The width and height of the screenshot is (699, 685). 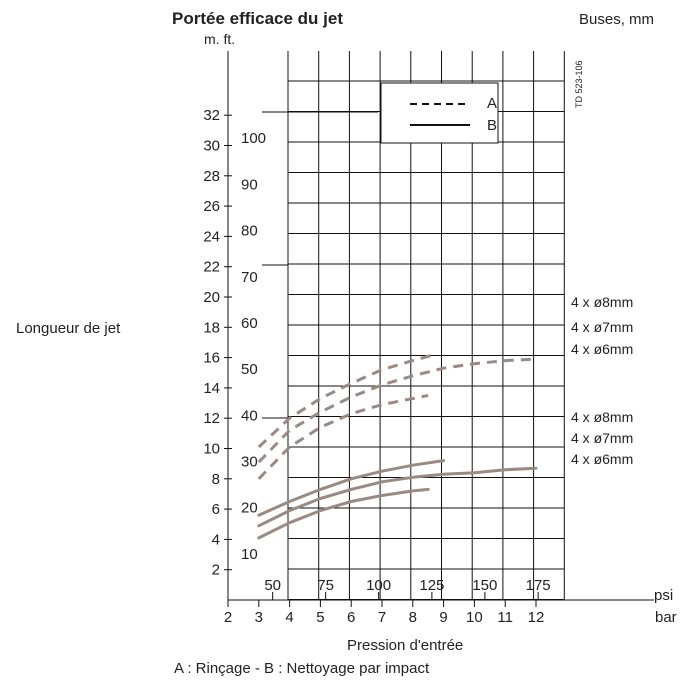 What do you see at coordinates (474, 617) in the screenshot?
I see `bar-tick-label: 10` at bounding box center [474, 617].